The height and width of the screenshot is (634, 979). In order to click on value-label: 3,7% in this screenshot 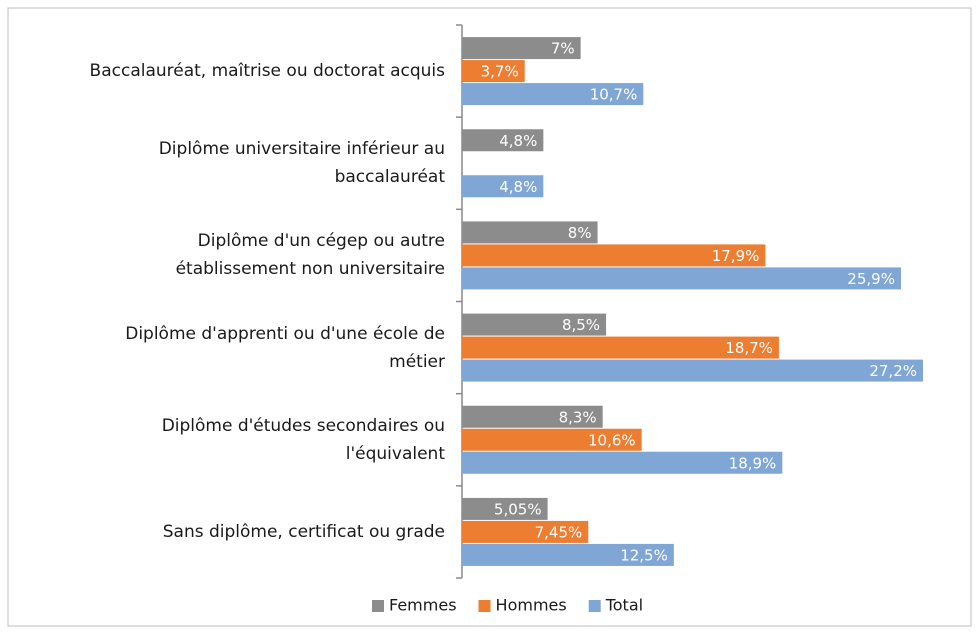, I will do `click(500, 72)`.